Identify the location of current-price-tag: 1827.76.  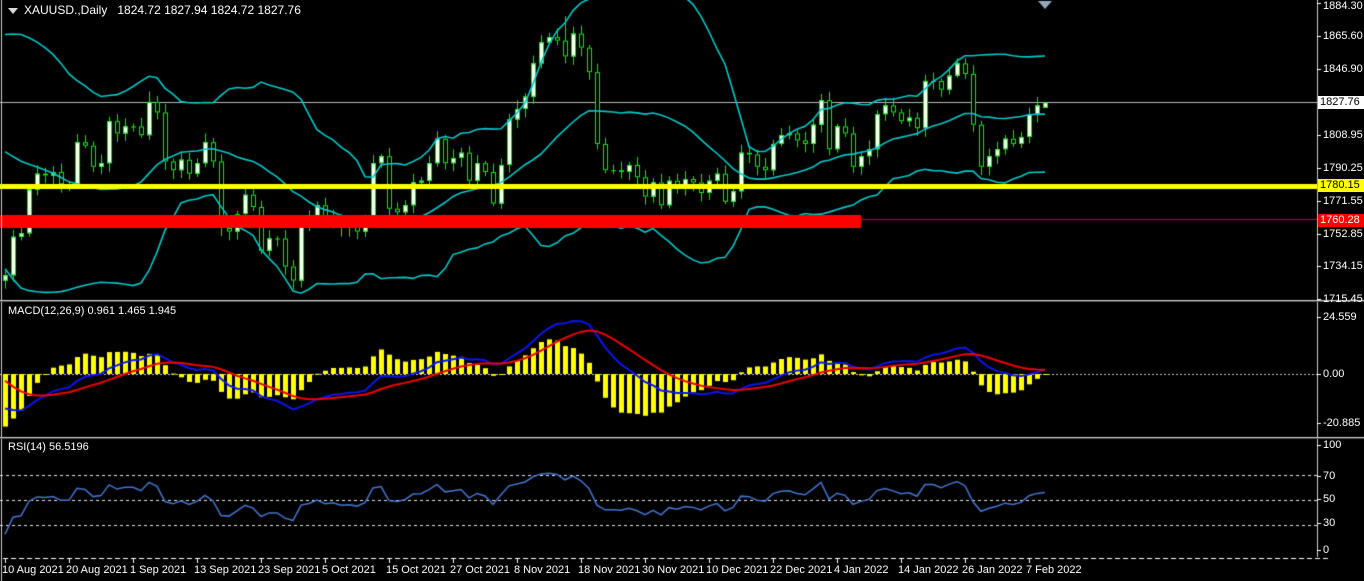
(1341, 102).